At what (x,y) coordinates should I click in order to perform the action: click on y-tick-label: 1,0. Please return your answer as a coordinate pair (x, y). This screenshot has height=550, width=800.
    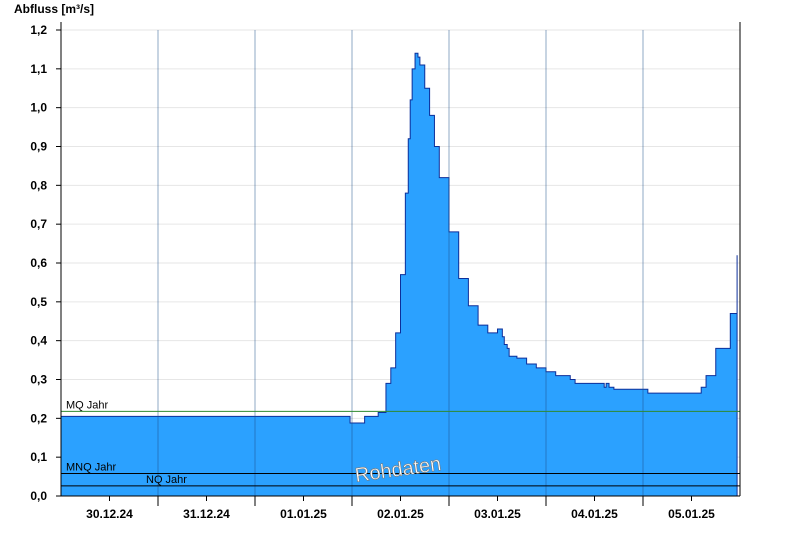
    Looking at the image, I should click on (38, 108).